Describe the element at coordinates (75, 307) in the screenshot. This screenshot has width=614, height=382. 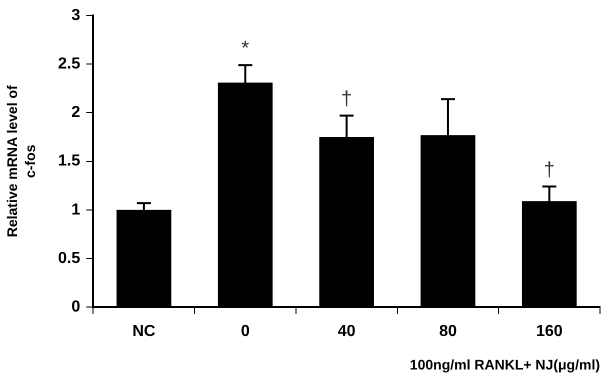
I see `y-tick-label: 0` at that location.